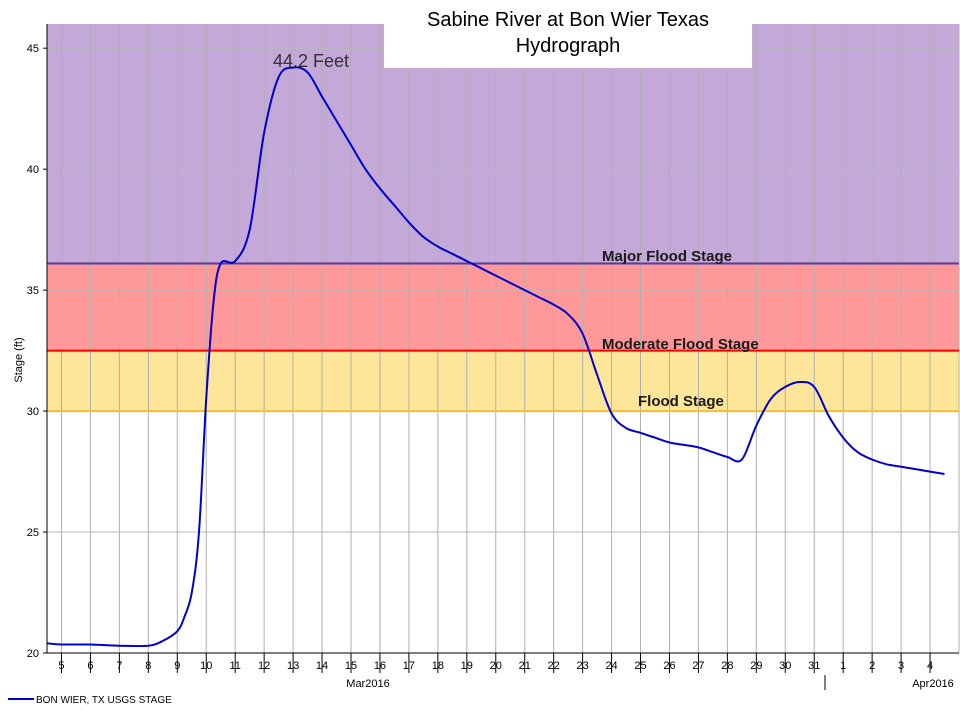  I want to click on moderate-flood-stage-label: Moderate Flood Stage, so click(680, 344).